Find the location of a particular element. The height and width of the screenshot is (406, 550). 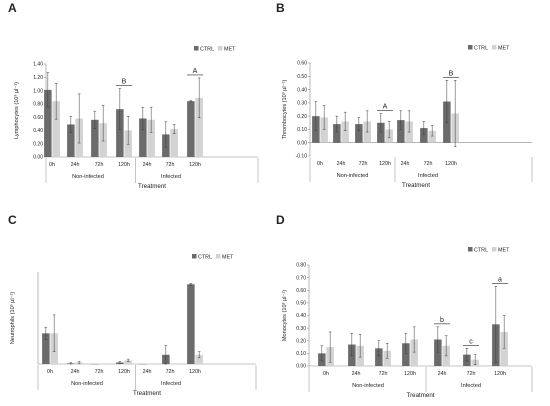

significance-letter: a is located at coordinates (500, 279).